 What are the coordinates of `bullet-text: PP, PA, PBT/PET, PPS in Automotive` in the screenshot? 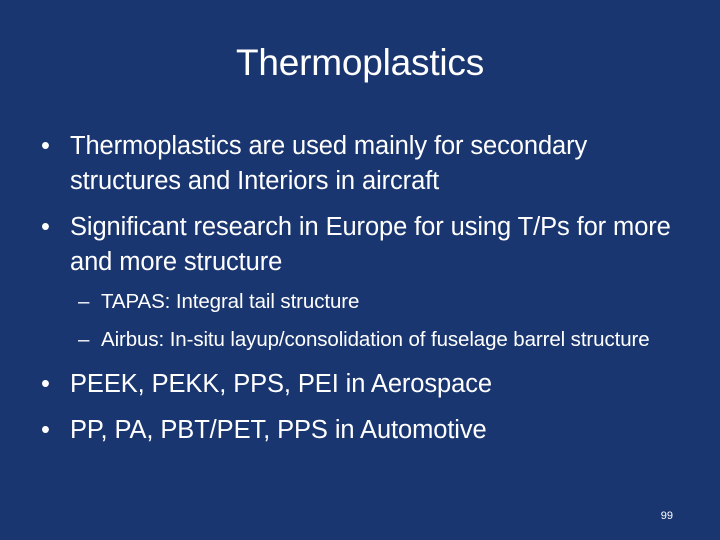 It's located at (278, 430).